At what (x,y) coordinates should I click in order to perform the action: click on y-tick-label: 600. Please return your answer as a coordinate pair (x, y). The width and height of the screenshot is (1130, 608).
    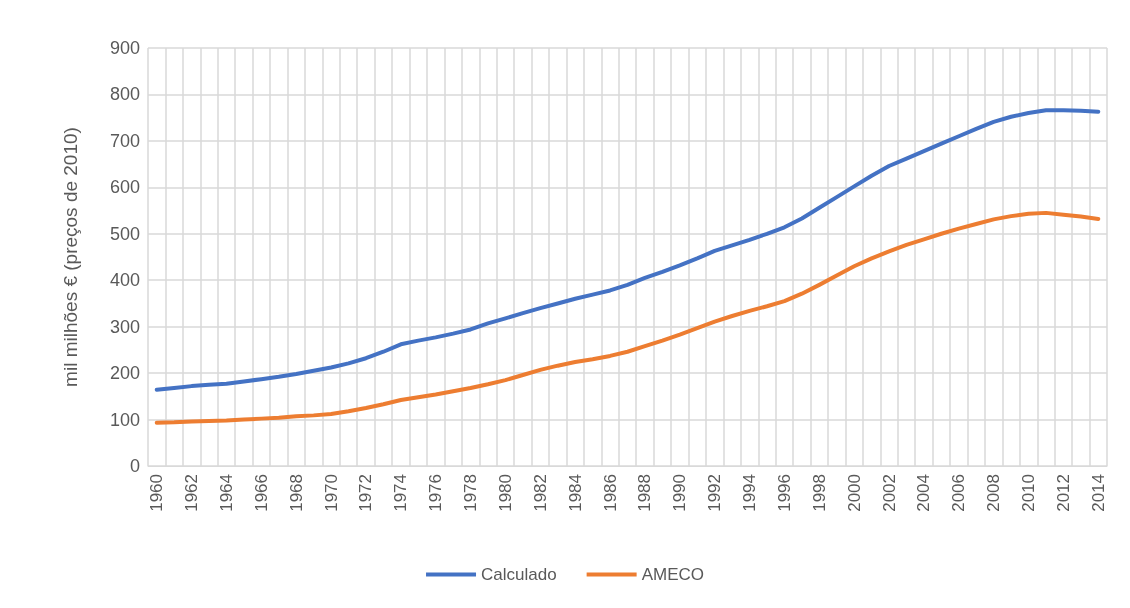
    Looking at the image, I should click on (124, 187).